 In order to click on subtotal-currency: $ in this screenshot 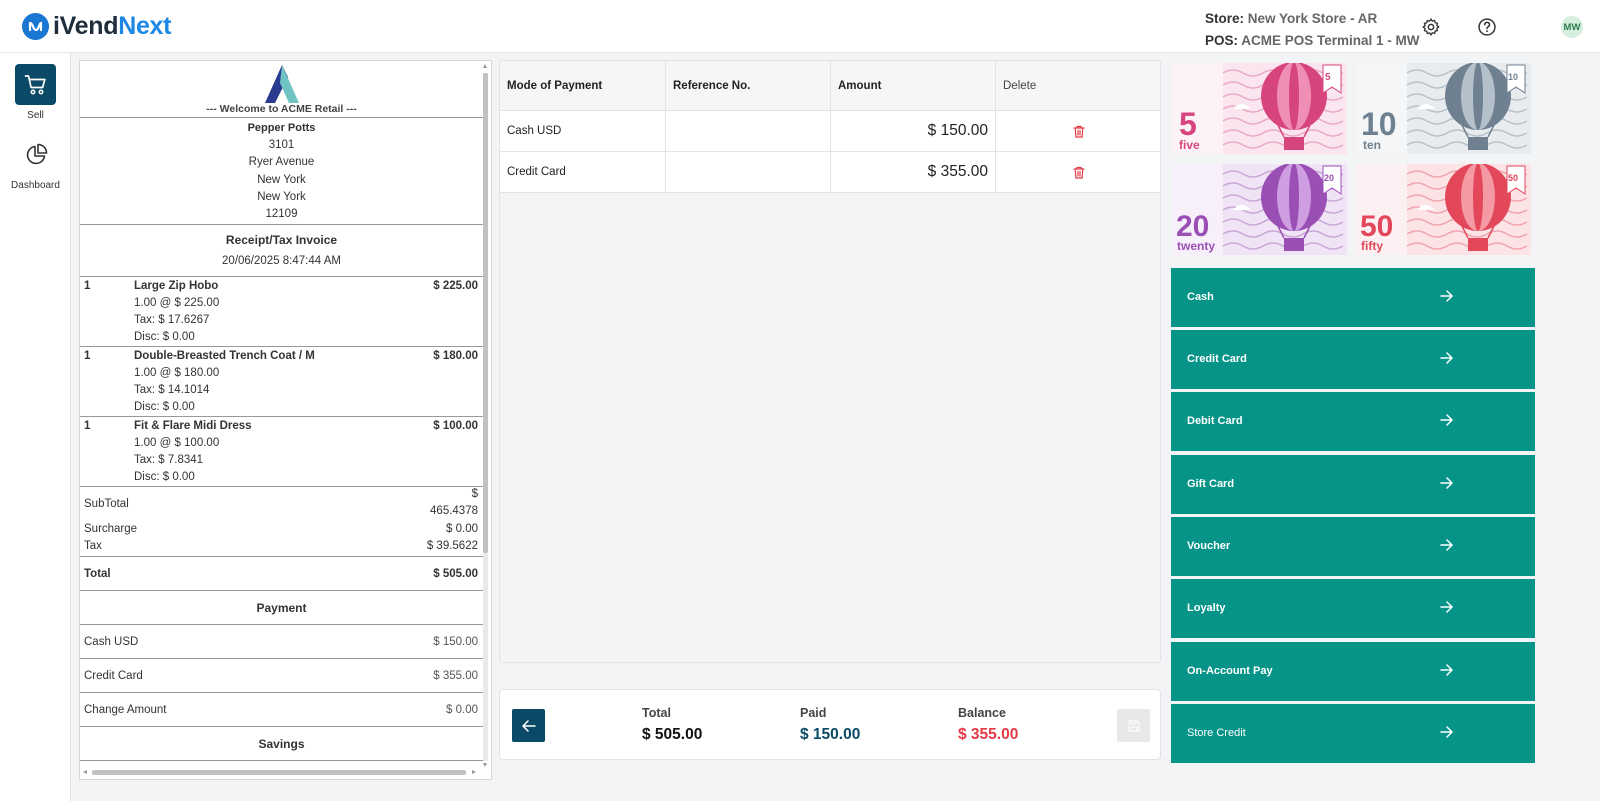, I will do `click(474, 494)`.